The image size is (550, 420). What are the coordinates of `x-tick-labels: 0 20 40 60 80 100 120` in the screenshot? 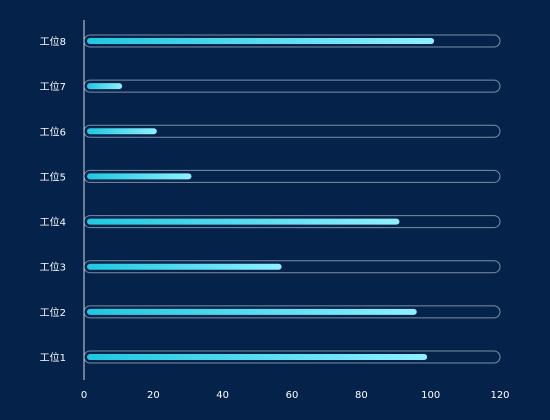 It's located at (295, 395).